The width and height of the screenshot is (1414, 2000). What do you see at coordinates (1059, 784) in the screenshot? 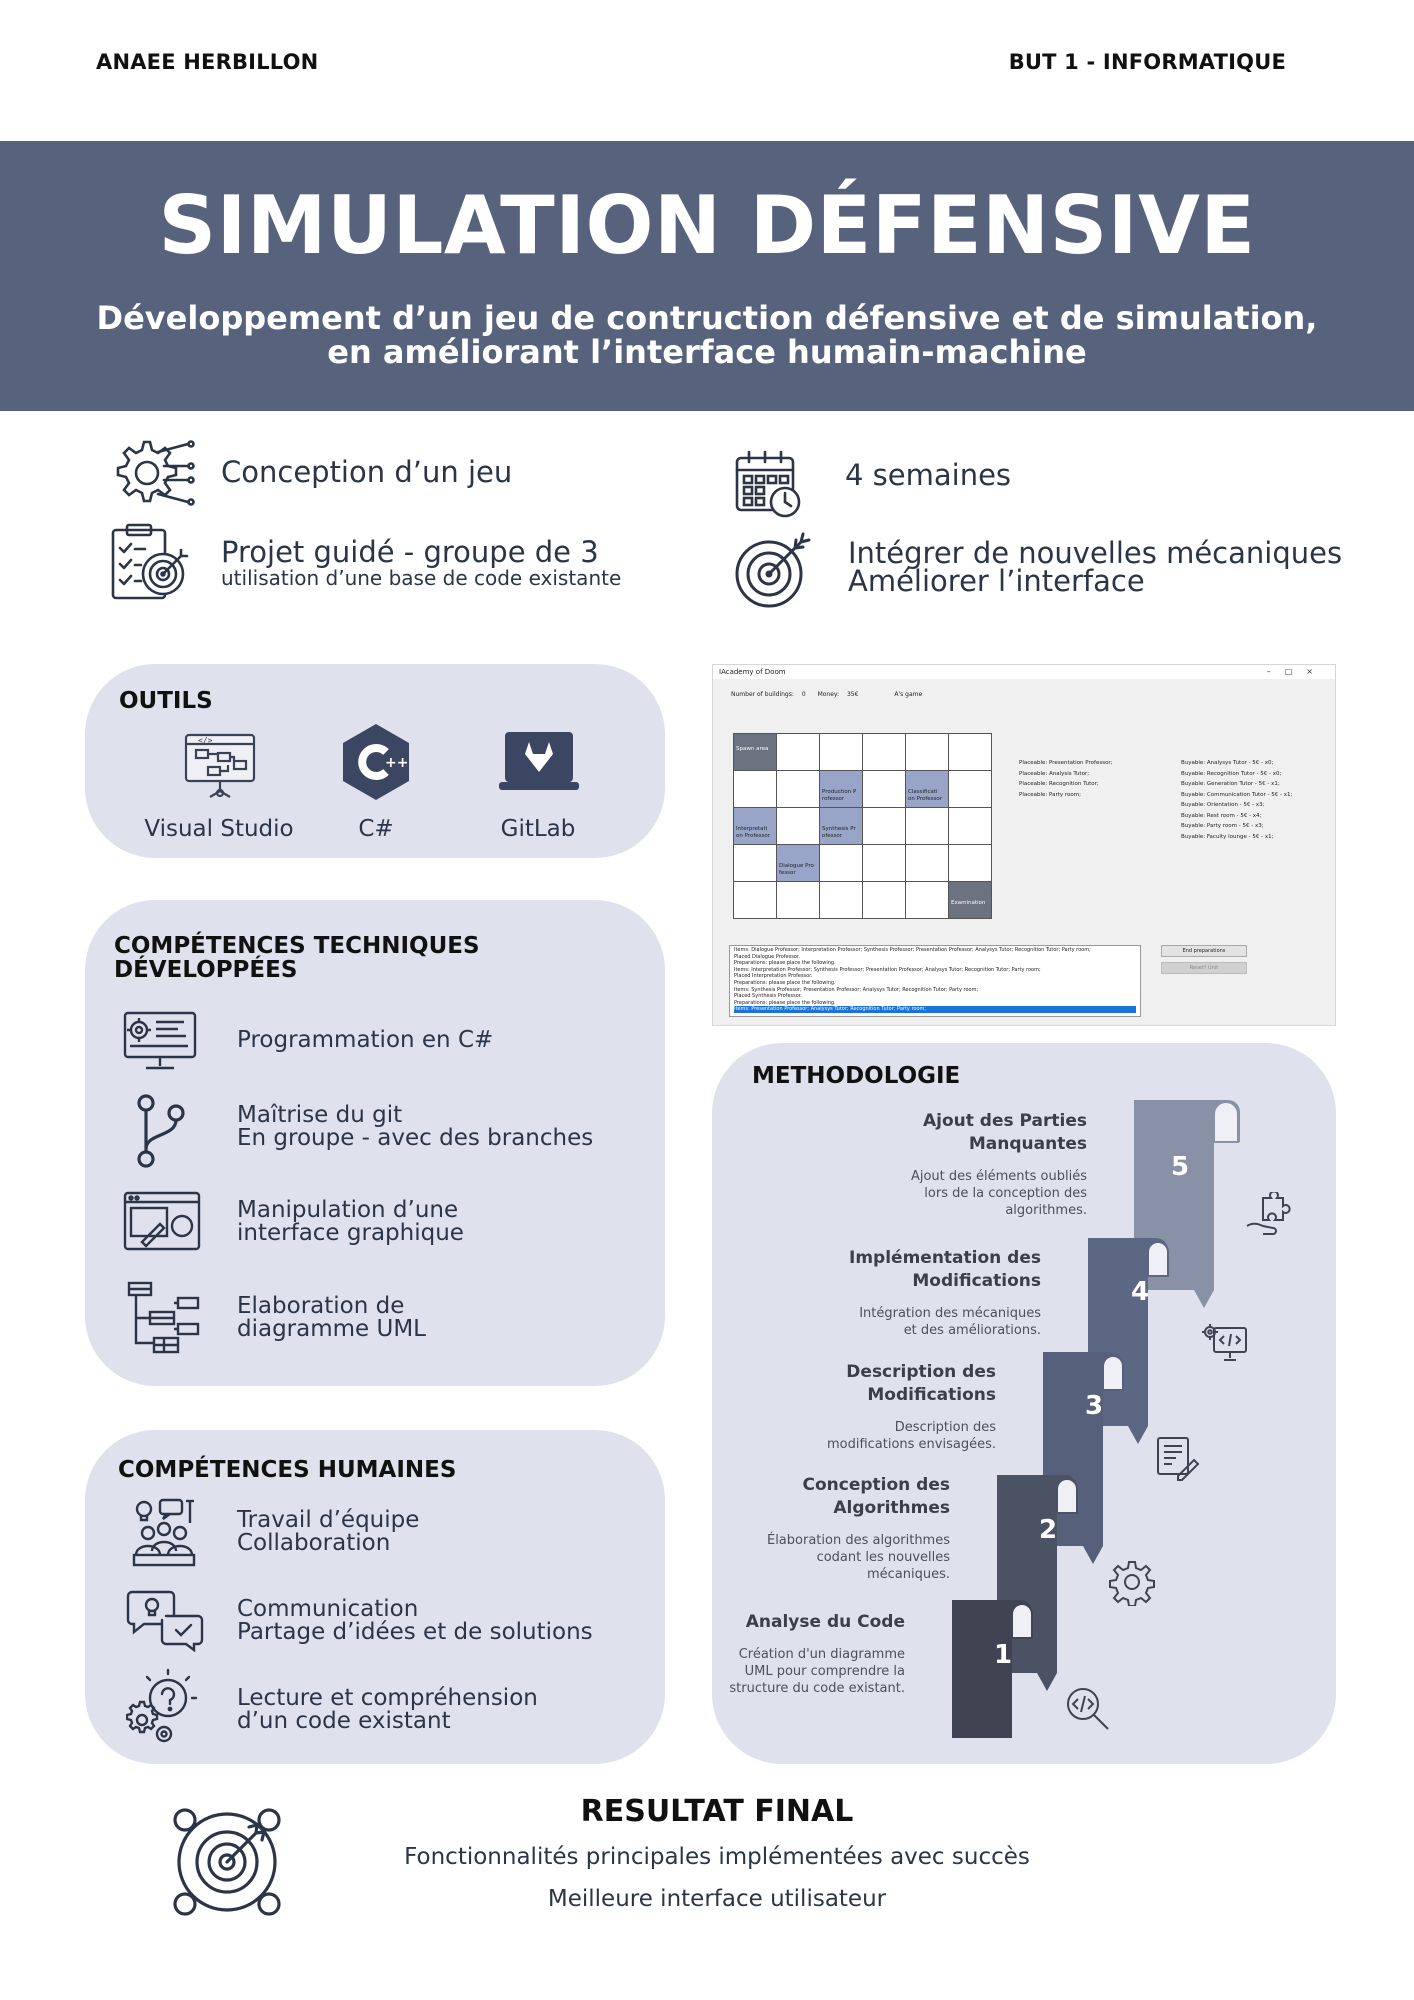
I see `list-item: Placeable: Recognition Tutor;` at bounding box center [1059, 784].